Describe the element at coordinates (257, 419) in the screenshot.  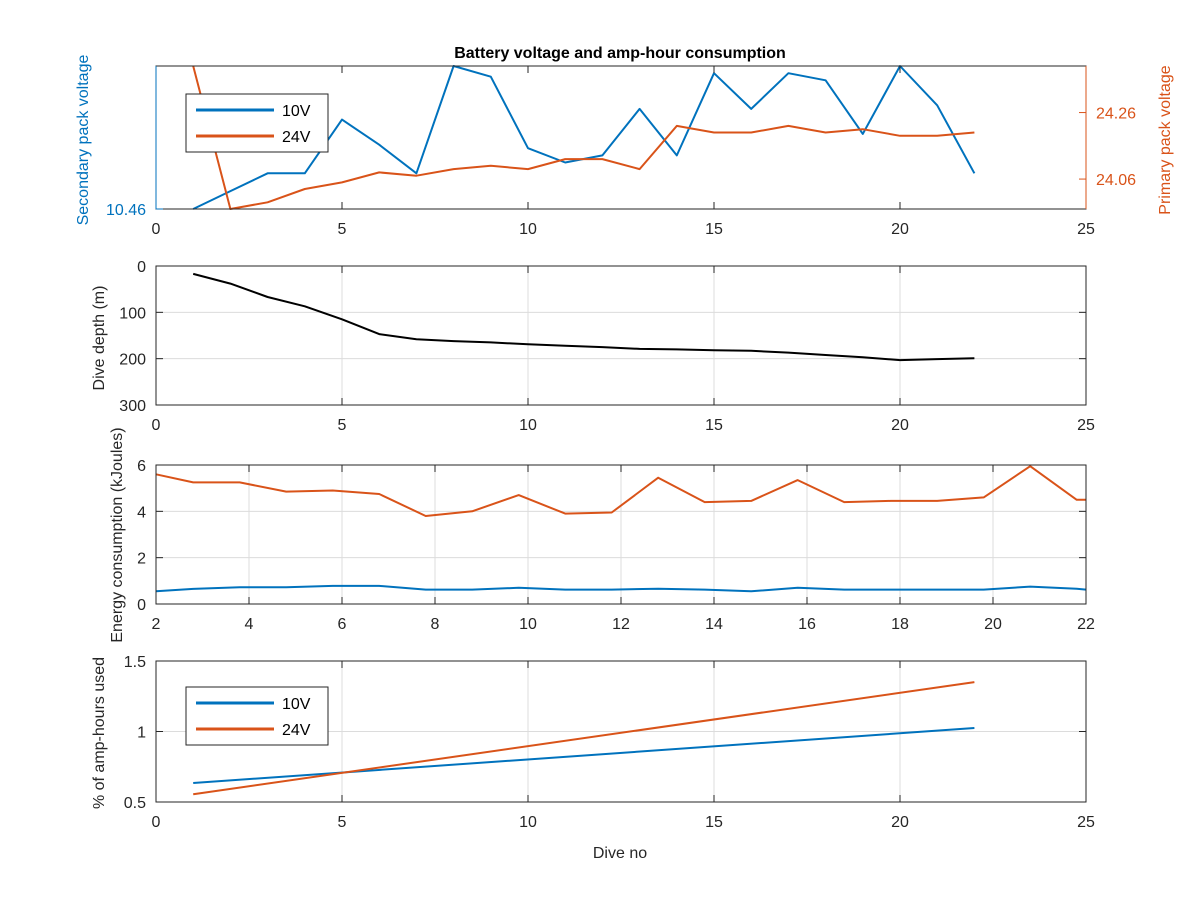
I see `legend-layer: 10V 24V 10V 24V` at that location.